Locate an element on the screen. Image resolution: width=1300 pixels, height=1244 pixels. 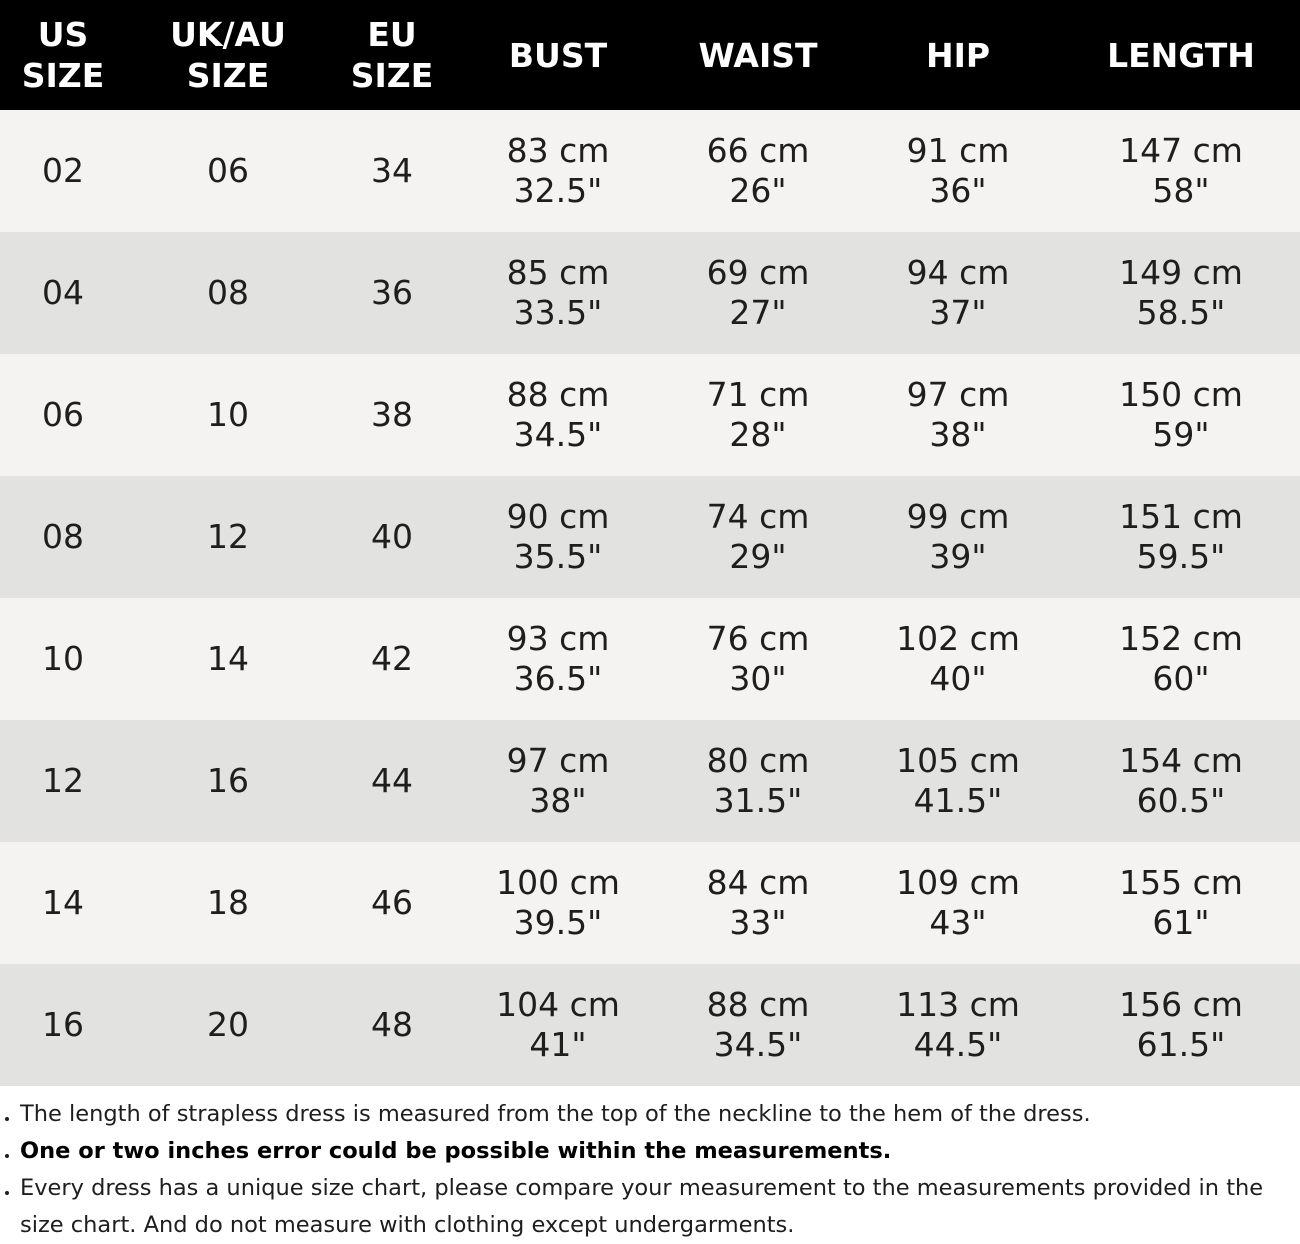
eu-size-cell: 48 is located at coordinates (392, 1025).